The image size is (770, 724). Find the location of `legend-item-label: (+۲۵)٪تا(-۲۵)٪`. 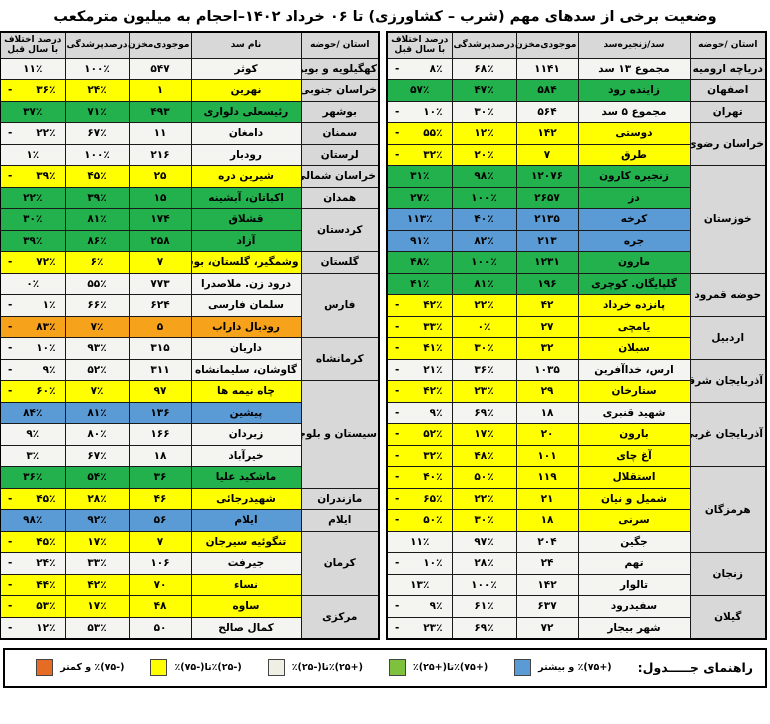

legend-item-label: (+۲۵)٪تا(-۲۵)٪ is located at coordinates (327, 667).